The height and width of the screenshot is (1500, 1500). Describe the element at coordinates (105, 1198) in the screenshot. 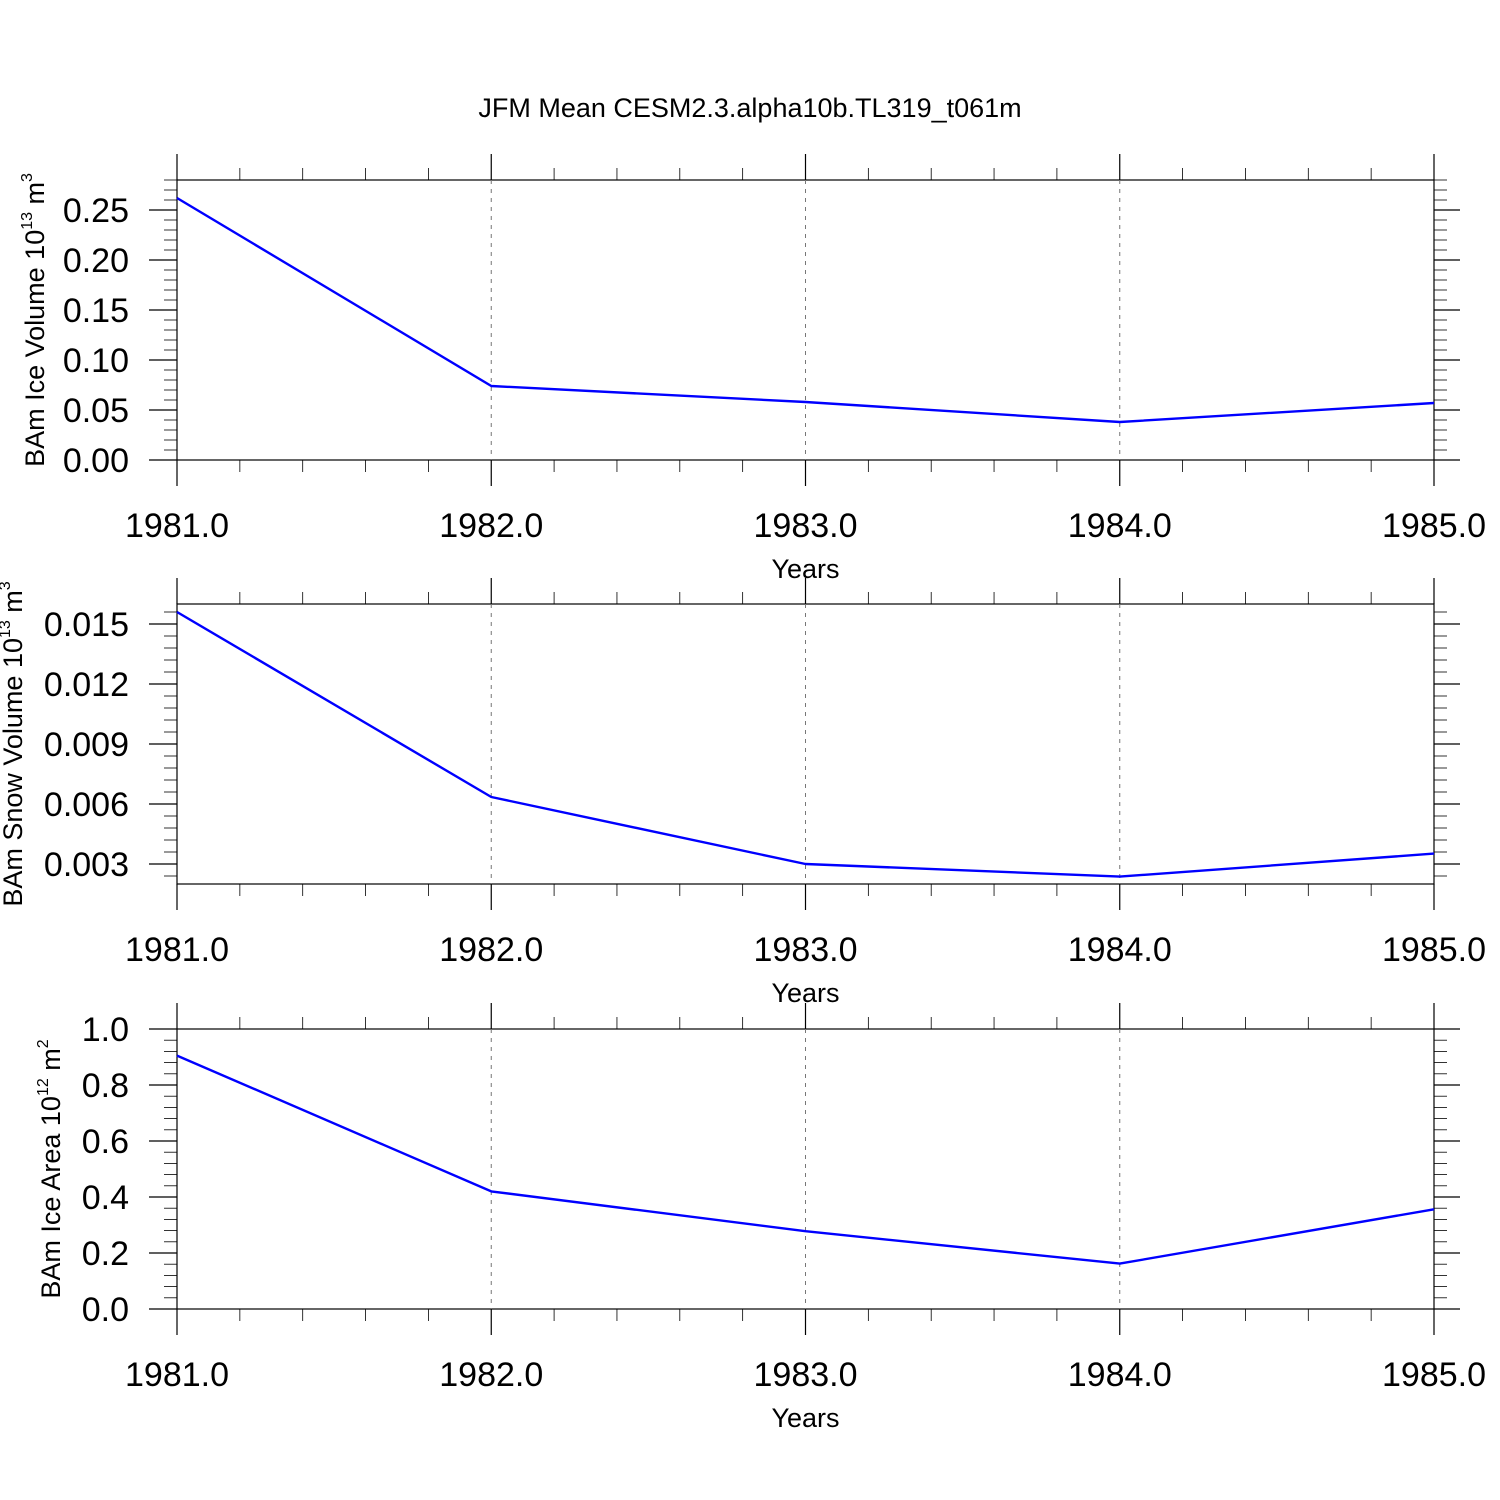

I see `y-tick-label: 0.4` at that location.